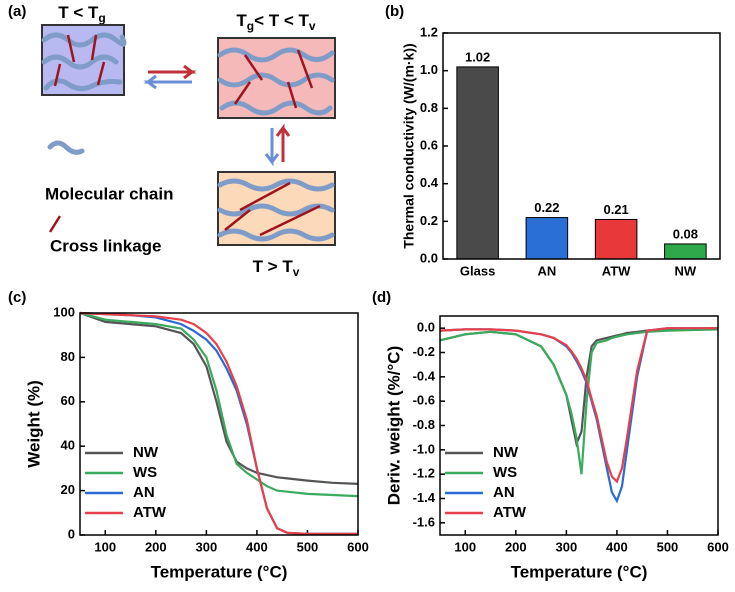  I want to click on y-axis-label: Weight (%), so click(33, 424).